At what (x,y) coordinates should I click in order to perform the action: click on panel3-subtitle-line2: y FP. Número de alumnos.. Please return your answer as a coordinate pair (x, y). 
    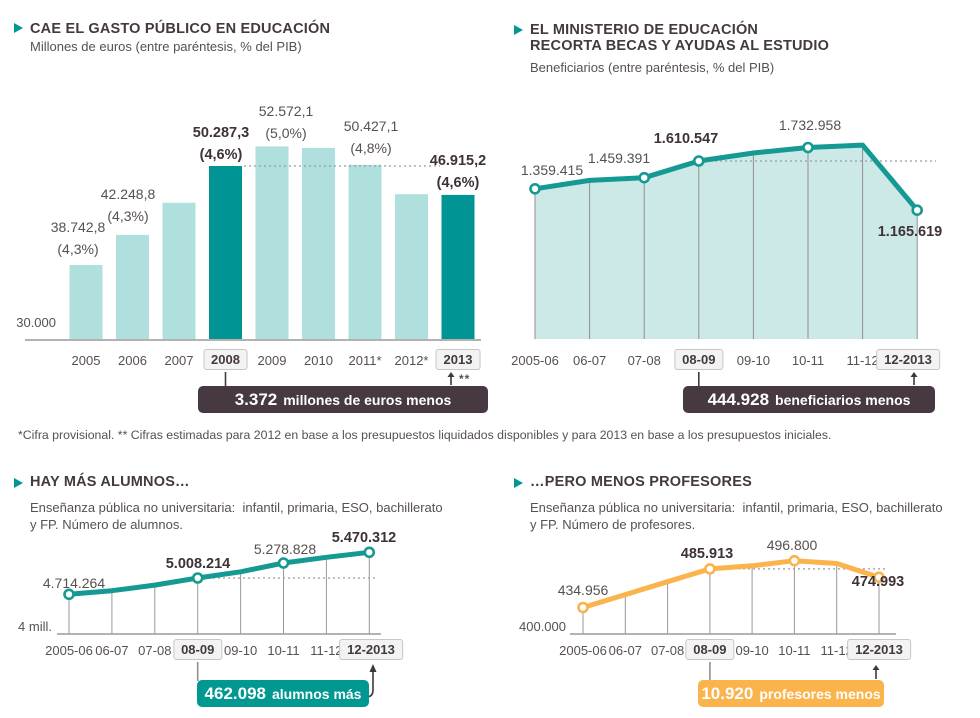
    Looking at the image, I should click on (106, 524).